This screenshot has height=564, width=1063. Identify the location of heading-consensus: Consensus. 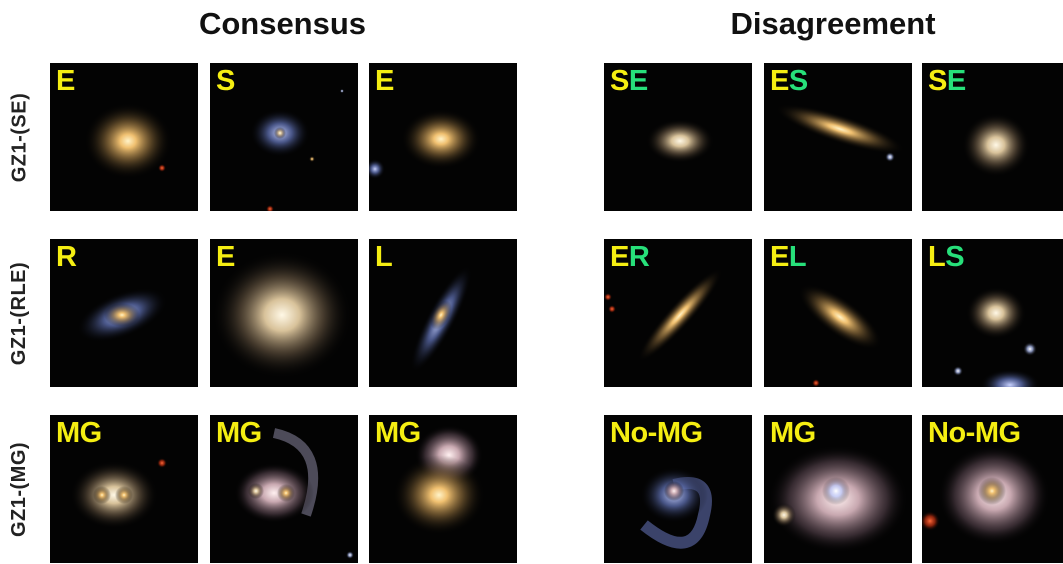
(282, 23).